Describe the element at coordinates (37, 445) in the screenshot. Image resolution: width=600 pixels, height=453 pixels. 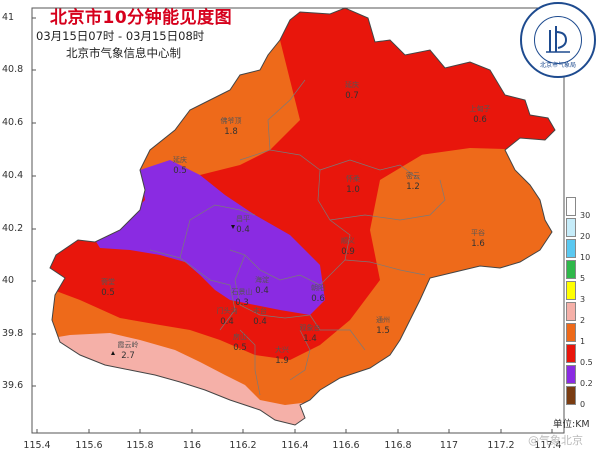
I see `lon-label: 115.4` at that location.